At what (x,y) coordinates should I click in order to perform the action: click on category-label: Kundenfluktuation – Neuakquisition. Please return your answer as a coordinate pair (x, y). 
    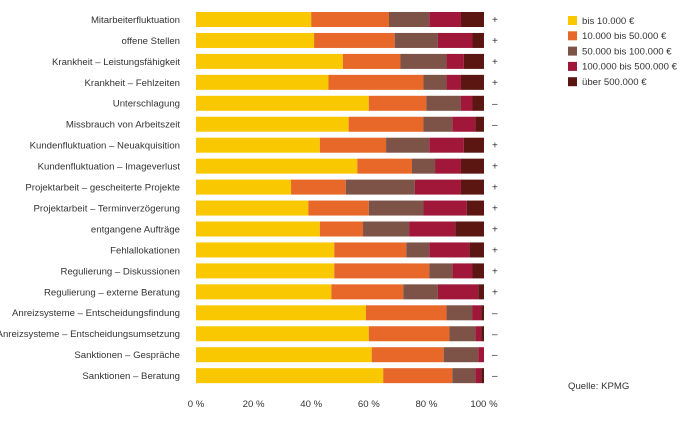
    Looking at the image, I should click on (105, 146).